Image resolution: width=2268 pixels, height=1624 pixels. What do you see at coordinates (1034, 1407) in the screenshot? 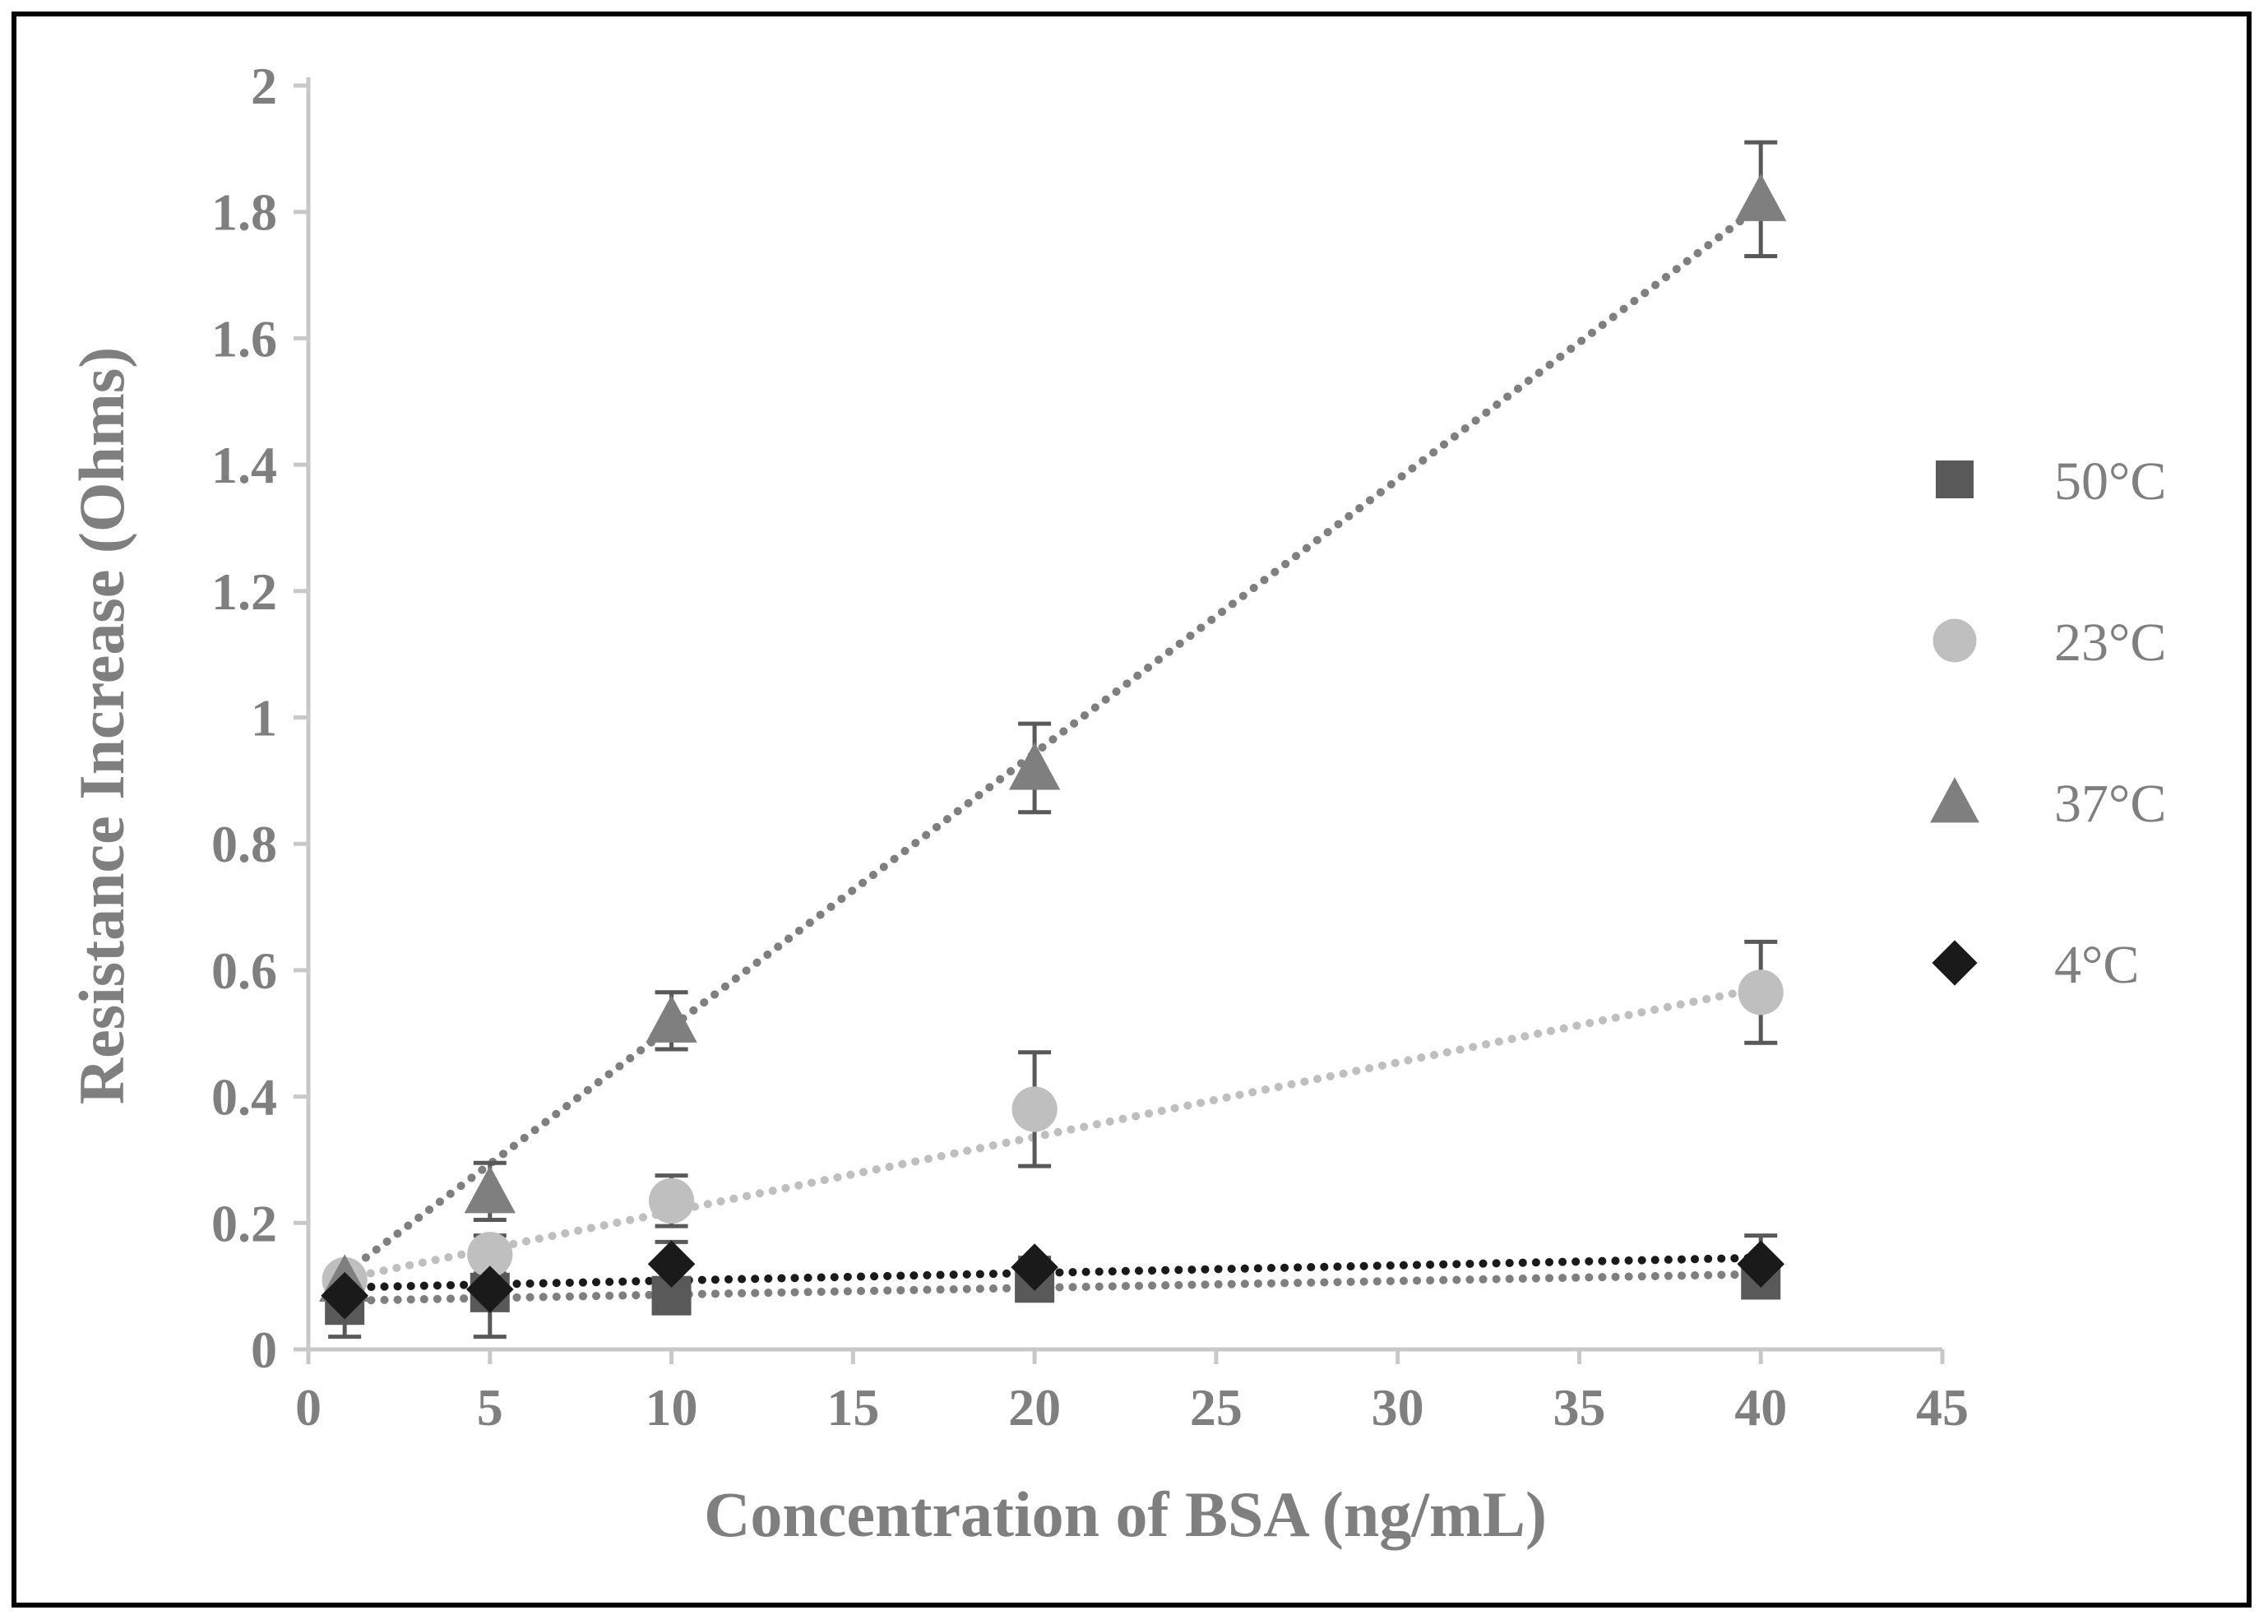
I see `x-tick-label: 20` at bounding box center [1034, 1407].